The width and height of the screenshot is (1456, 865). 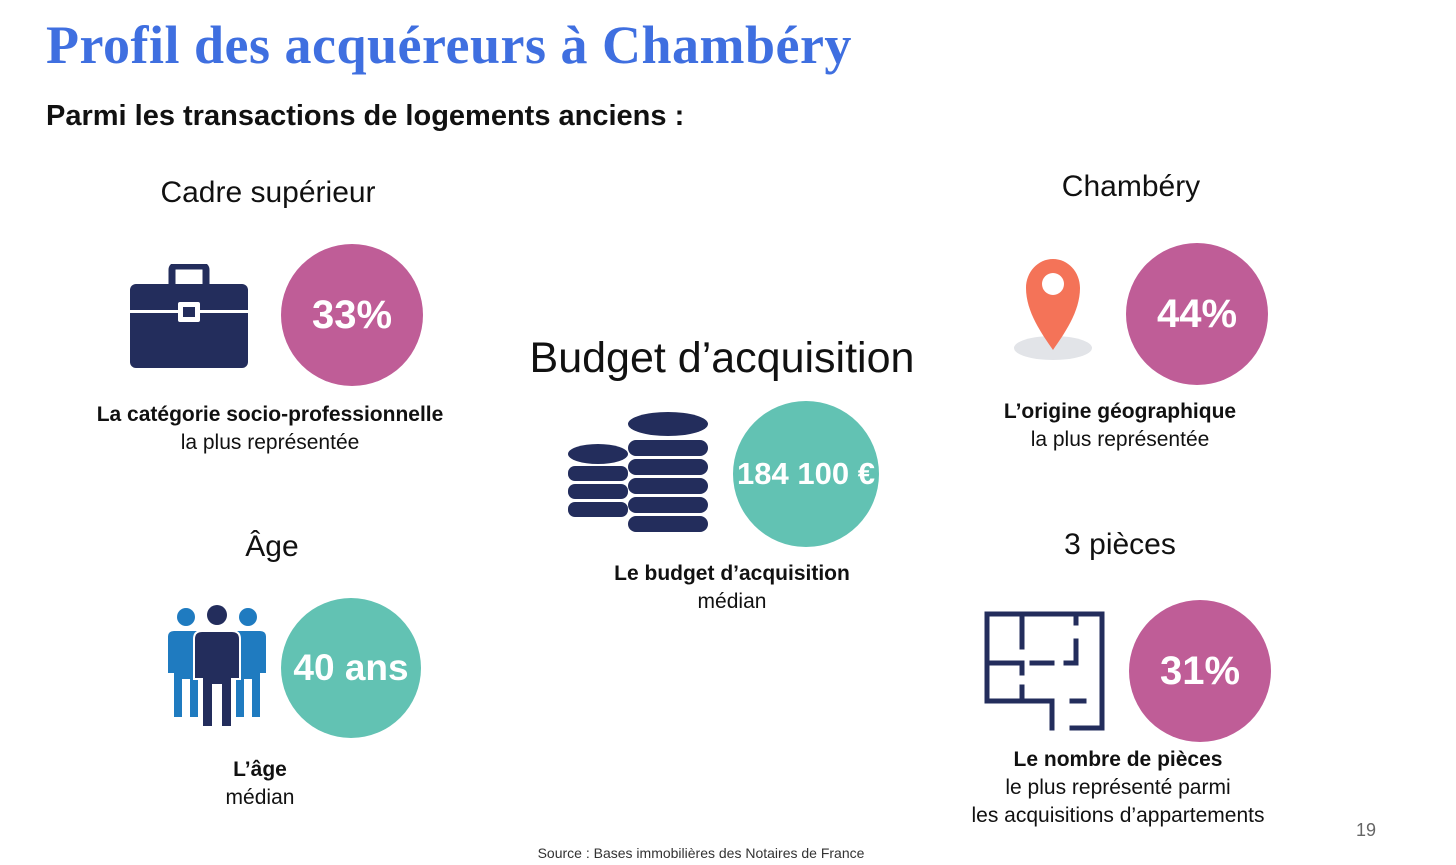 What do you see at coordinates (732, 588) in the screenshot?
I see `budget-description: Le budget d’acquisition médian` at bounding box center [732, 588].